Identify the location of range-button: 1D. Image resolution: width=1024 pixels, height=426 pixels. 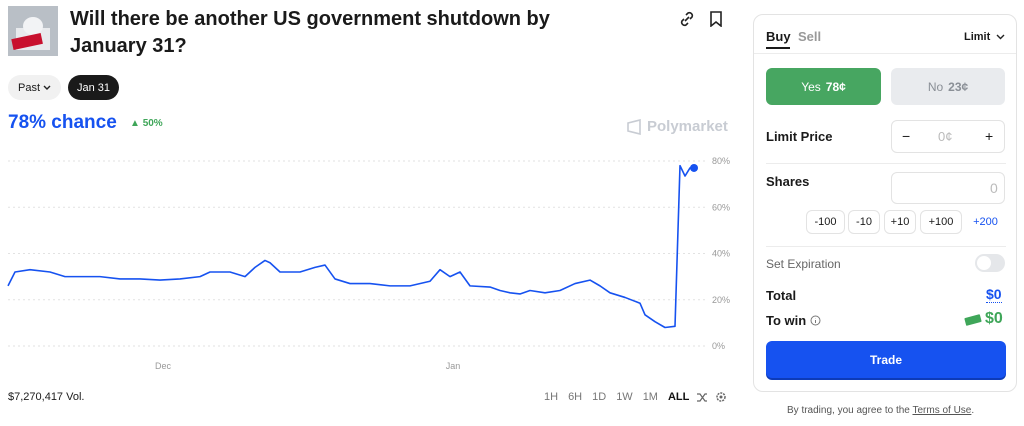
(599, 397).